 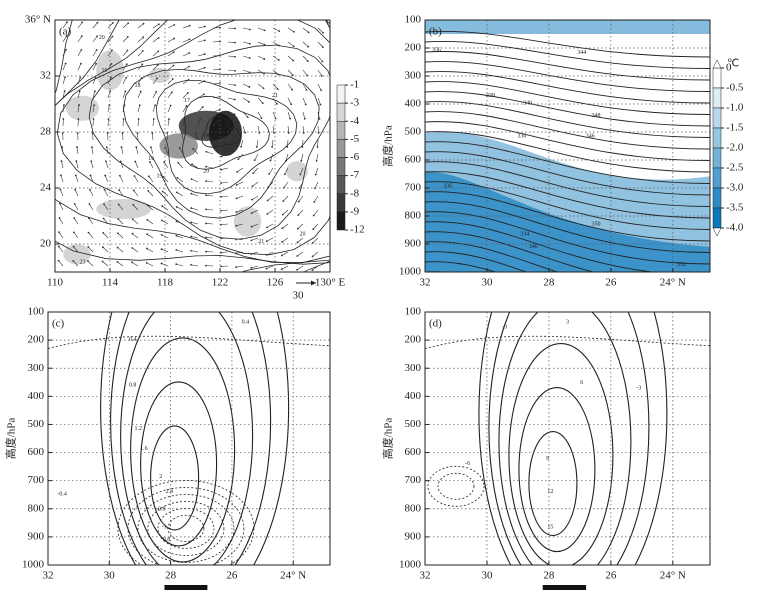 What do you see at coordinates (341, 130) in the screenshot?
I see `colorbar-cell` at bounding box center [341, 130].